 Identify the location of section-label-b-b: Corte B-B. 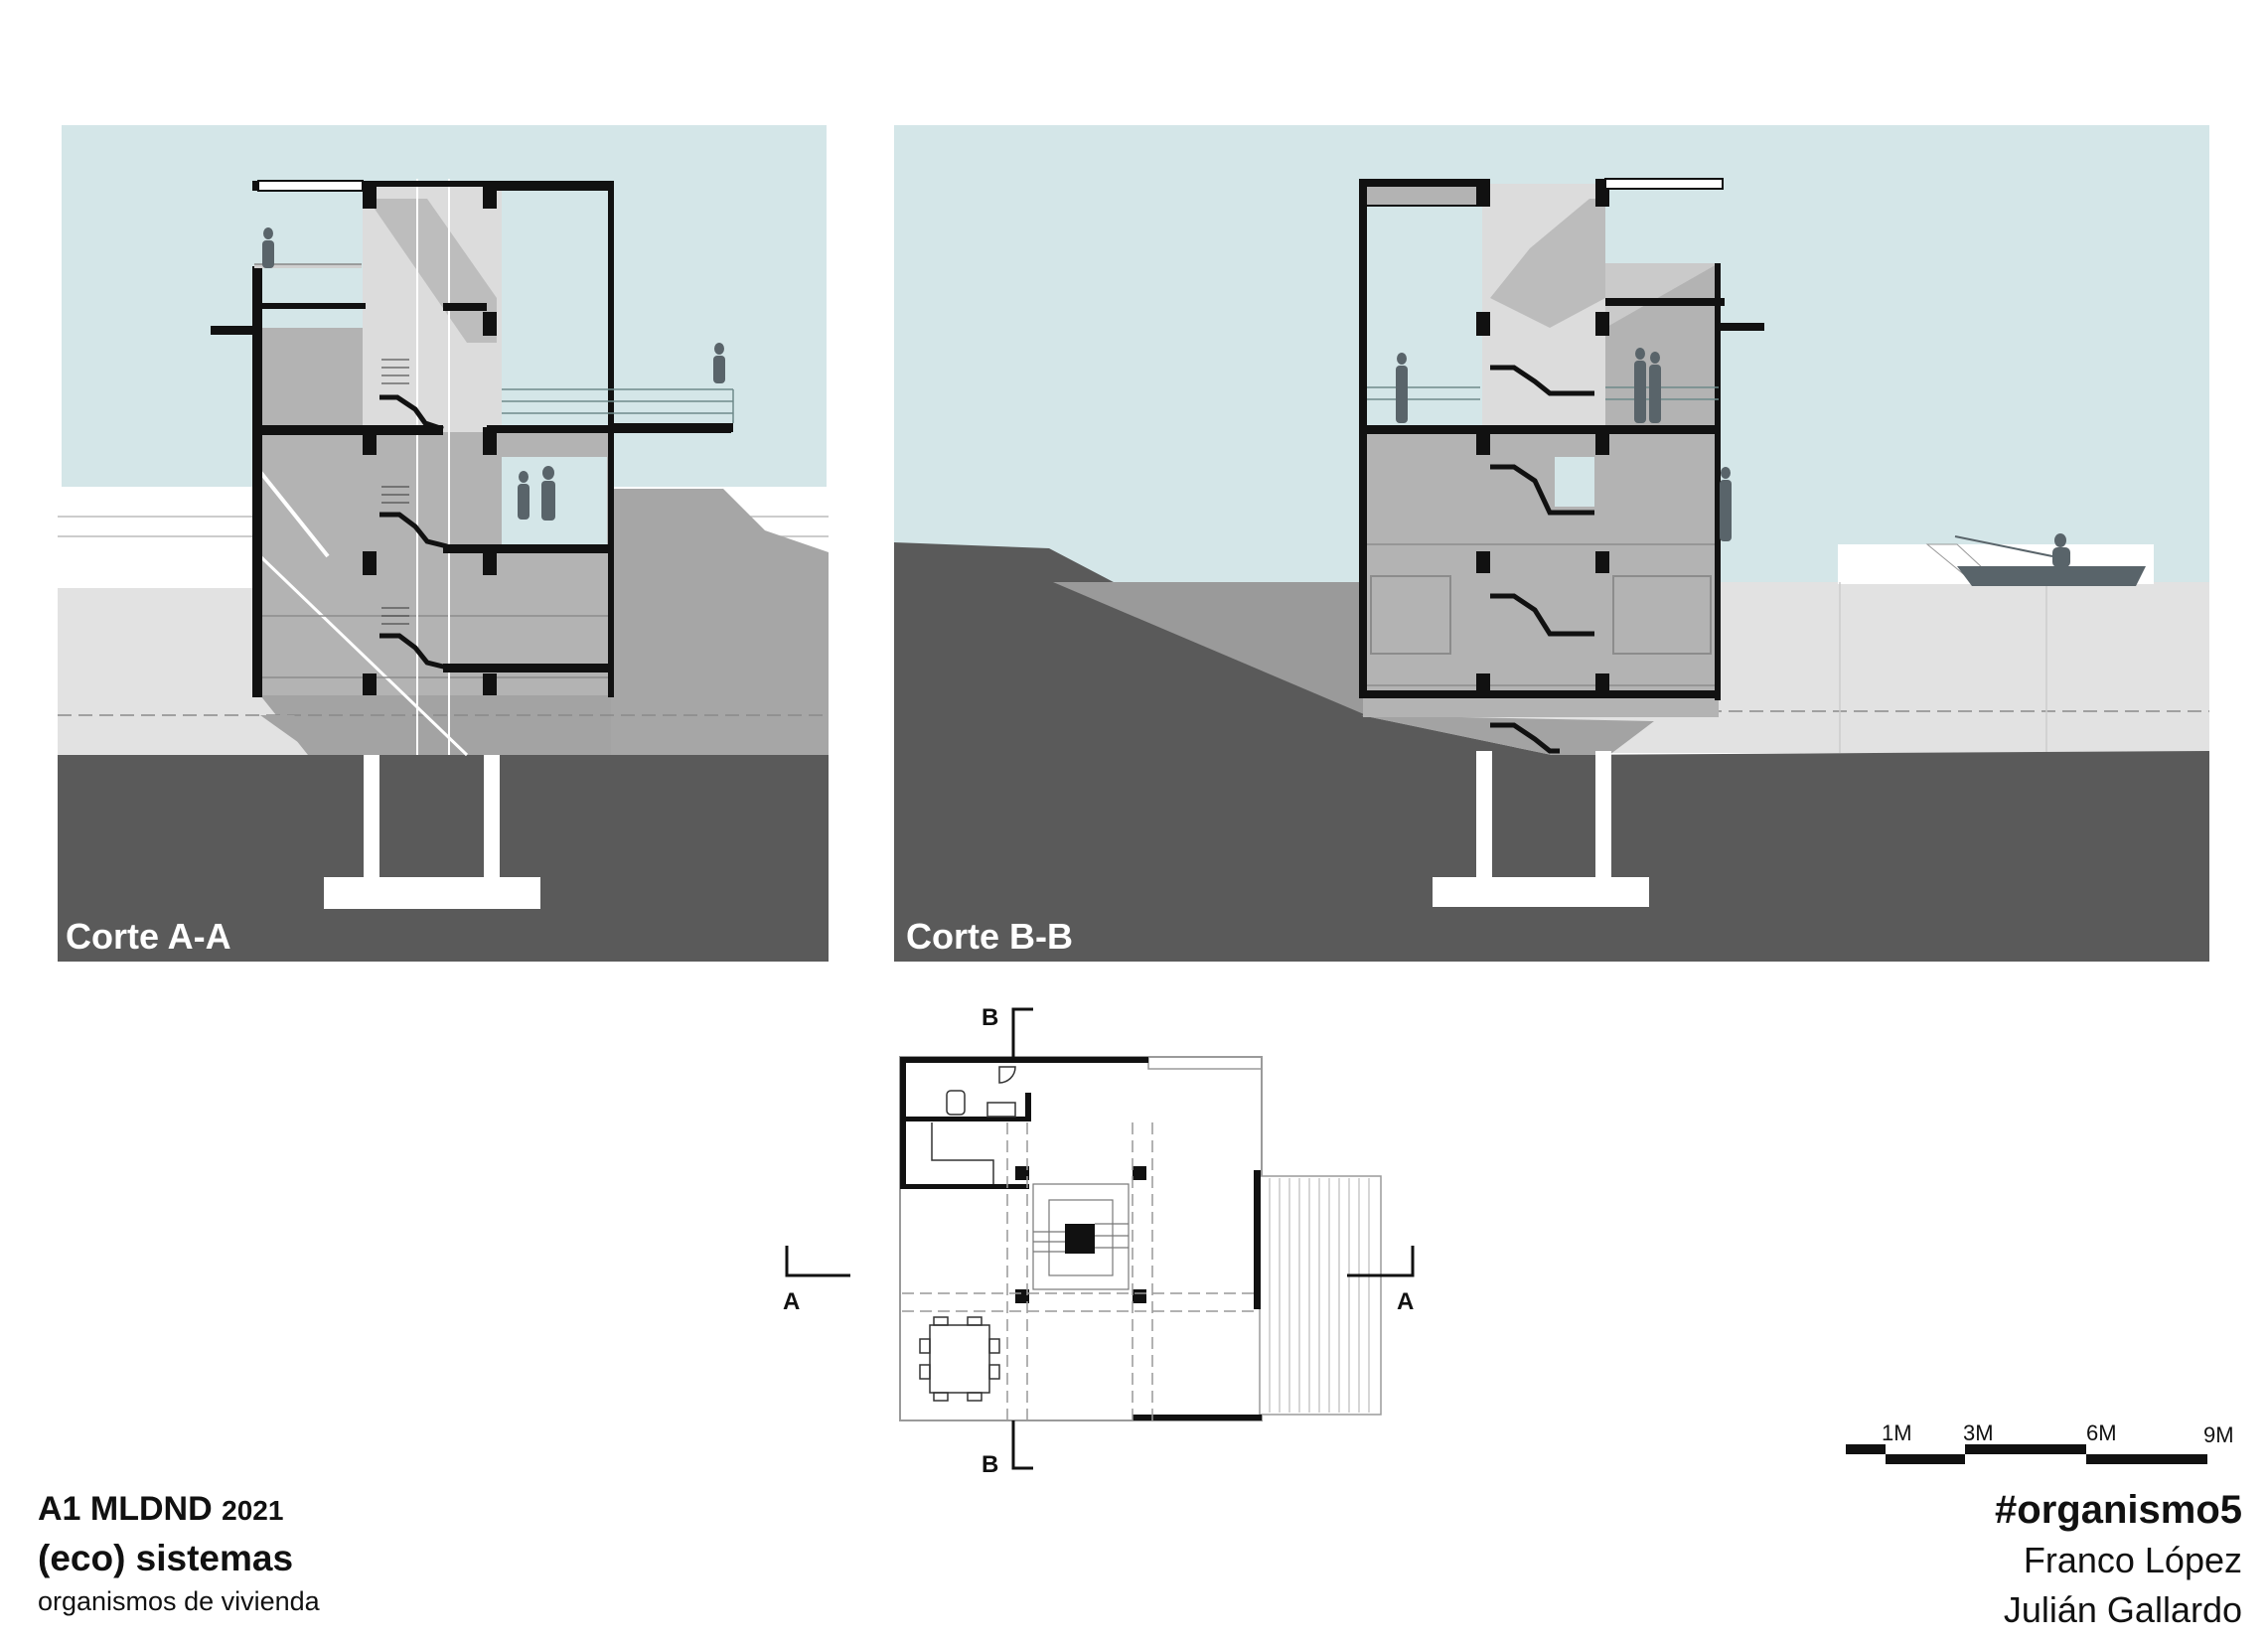
(989, 936).